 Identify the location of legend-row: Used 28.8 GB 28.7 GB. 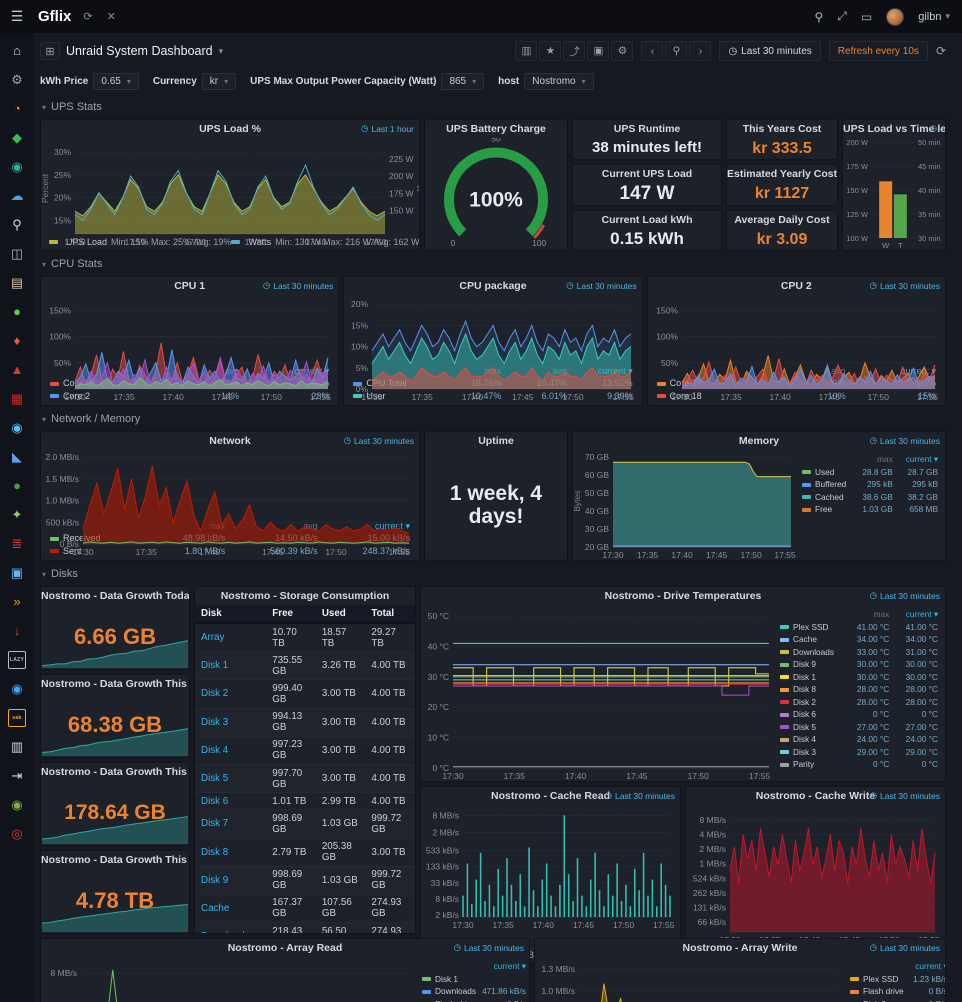
(870, 472).